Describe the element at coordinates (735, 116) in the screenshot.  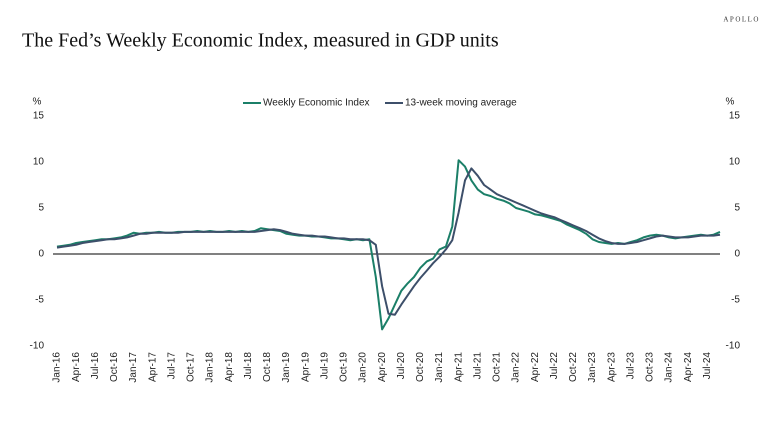
I see `y2-tick-label: 15` at that location.